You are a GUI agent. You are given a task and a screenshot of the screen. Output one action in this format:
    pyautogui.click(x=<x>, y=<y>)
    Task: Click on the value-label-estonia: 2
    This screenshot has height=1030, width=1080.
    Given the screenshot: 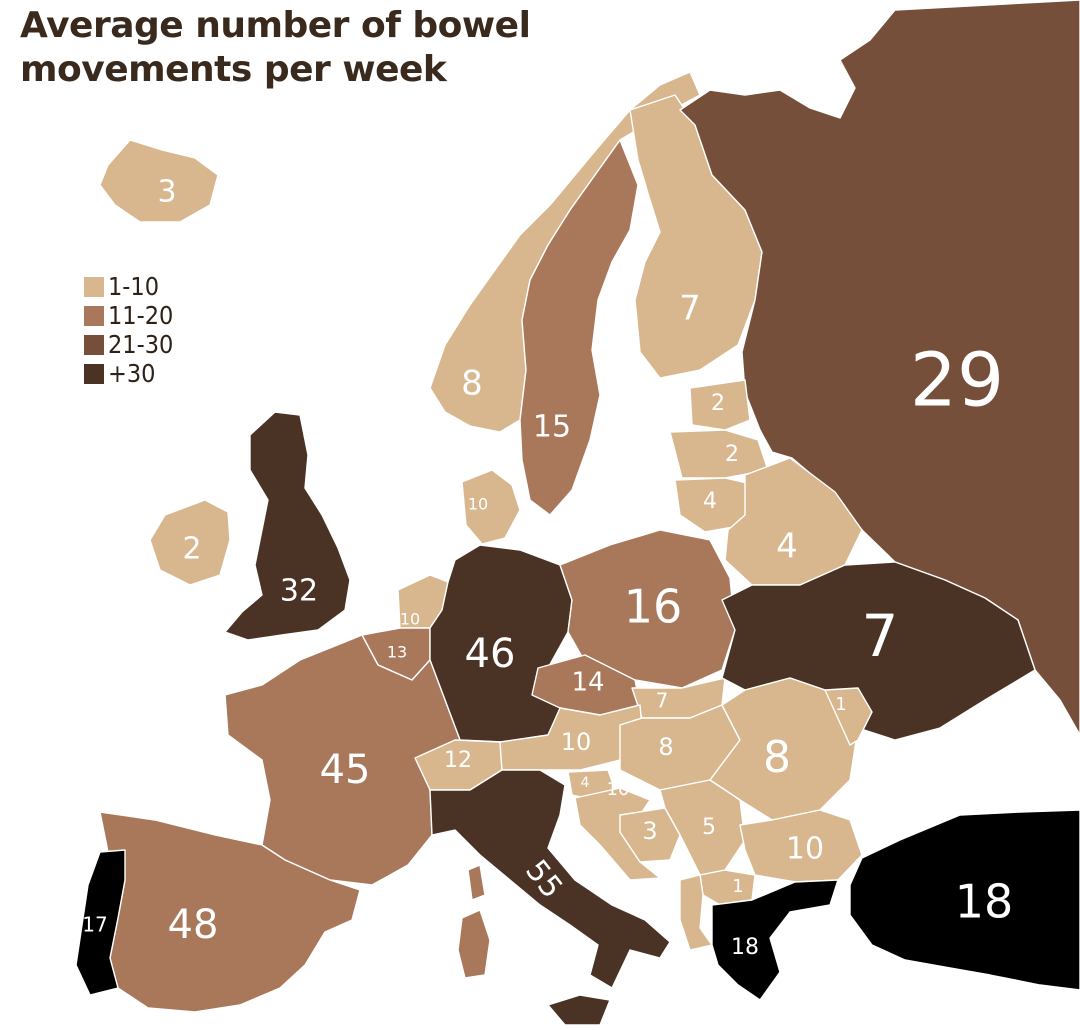 What is the action you would take?
    pyautogui.click(x=718, y=403)
    